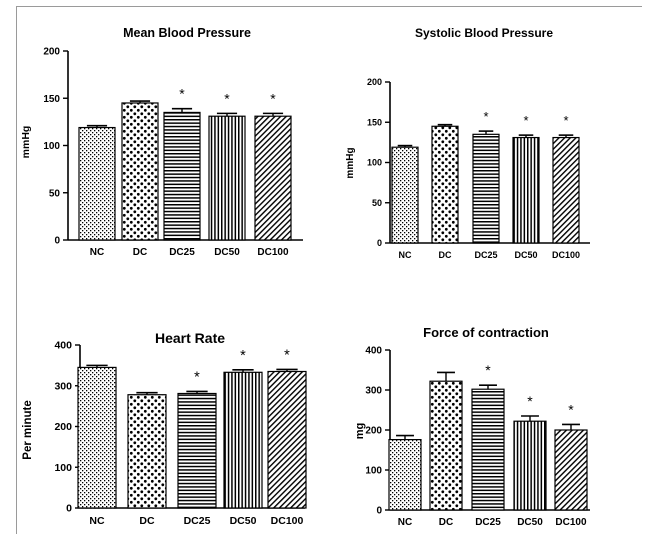  I want to click on chart-title: Systolic Blood Pressure, so click(484, 33).